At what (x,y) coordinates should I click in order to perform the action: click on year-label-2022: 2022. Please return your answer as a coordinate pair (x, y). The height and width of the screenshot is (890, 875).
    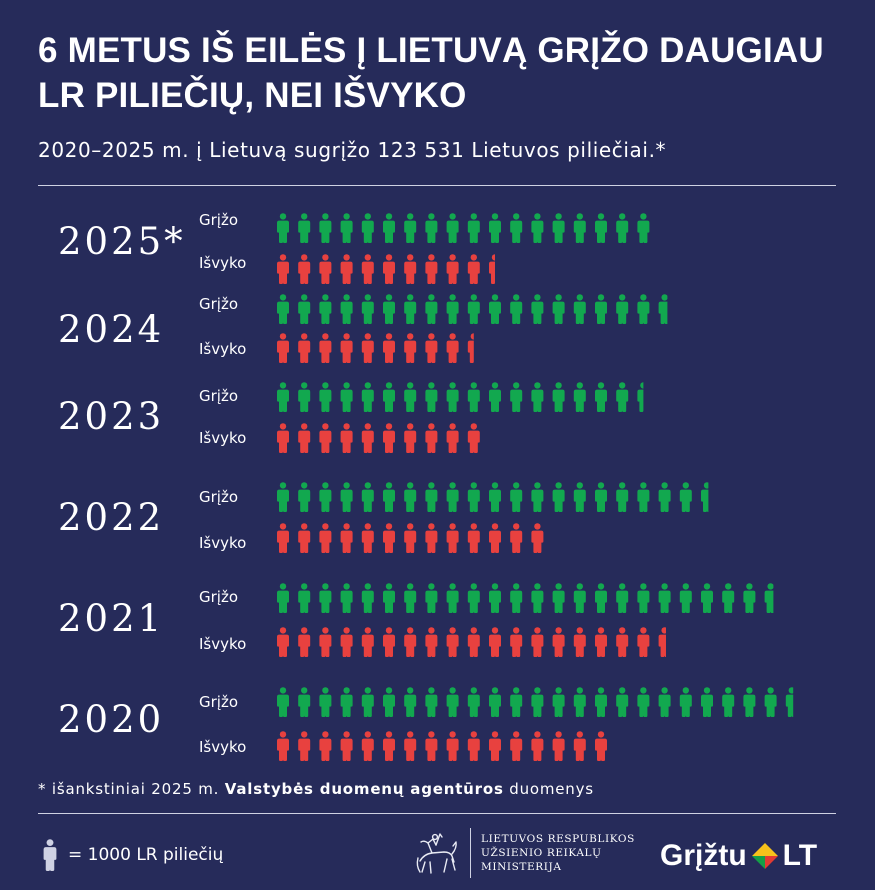
    Looking at the image, I should click on (111, 517).